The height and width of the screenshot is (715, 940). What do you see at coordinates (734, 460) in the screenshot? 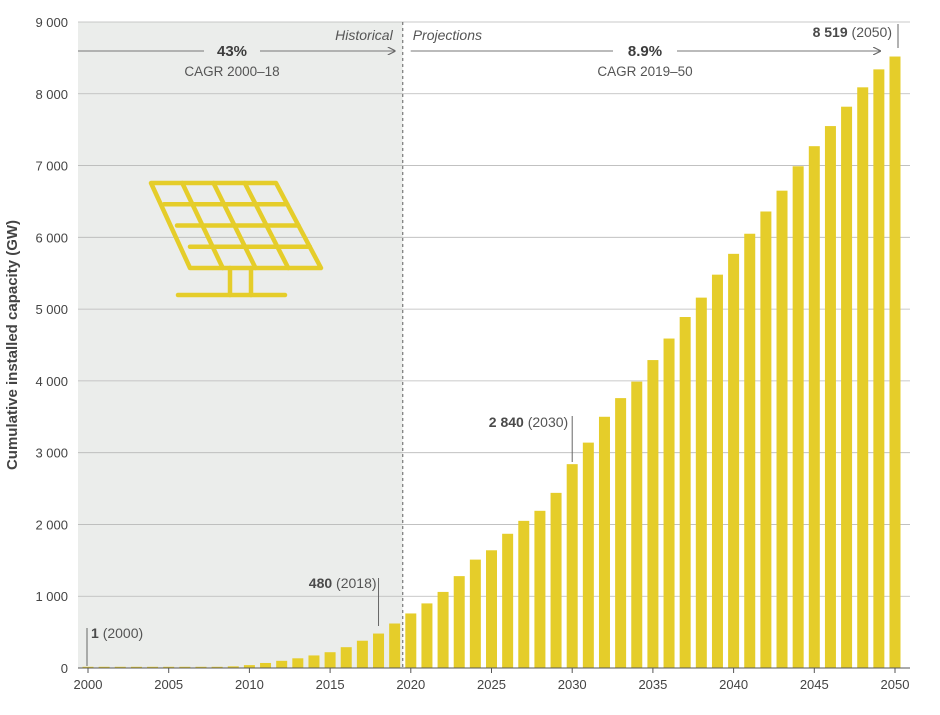
I see `bar-2040` at bounding box center [734, 460].